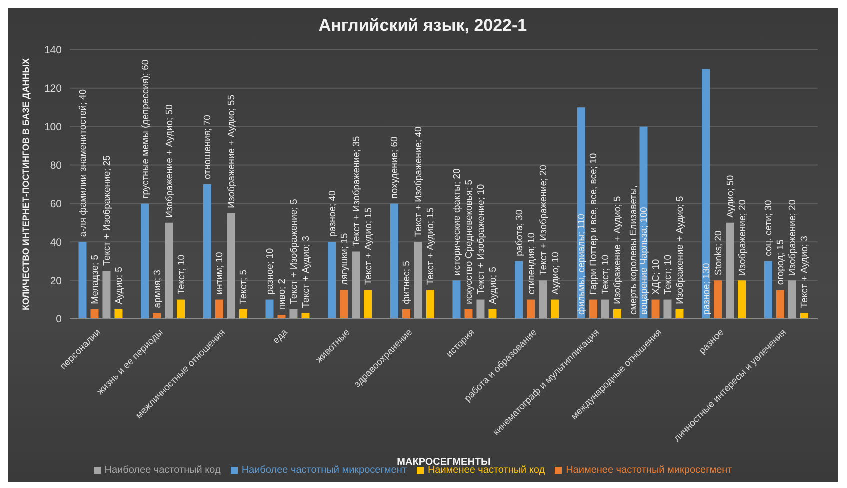  Describe the element at coordinates (208, 147) in the screenshot. I see `data-label: отношения; 70` at that location.